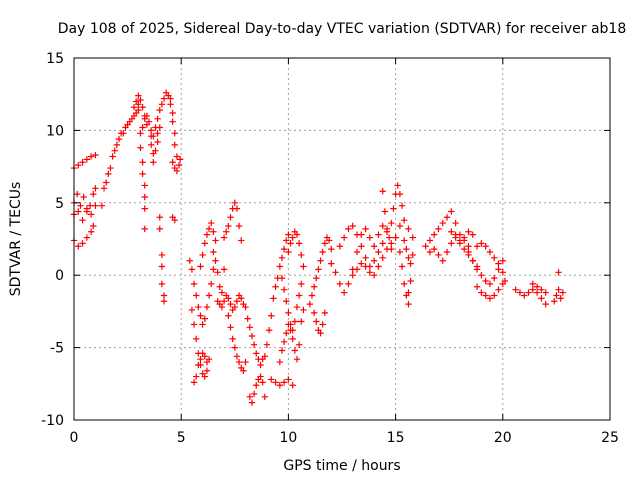 This screenshot has height=480, width=640. Describe the element at coordinates (55, 59) in the screenshot. I see `y-tick-label: 15` at that location.